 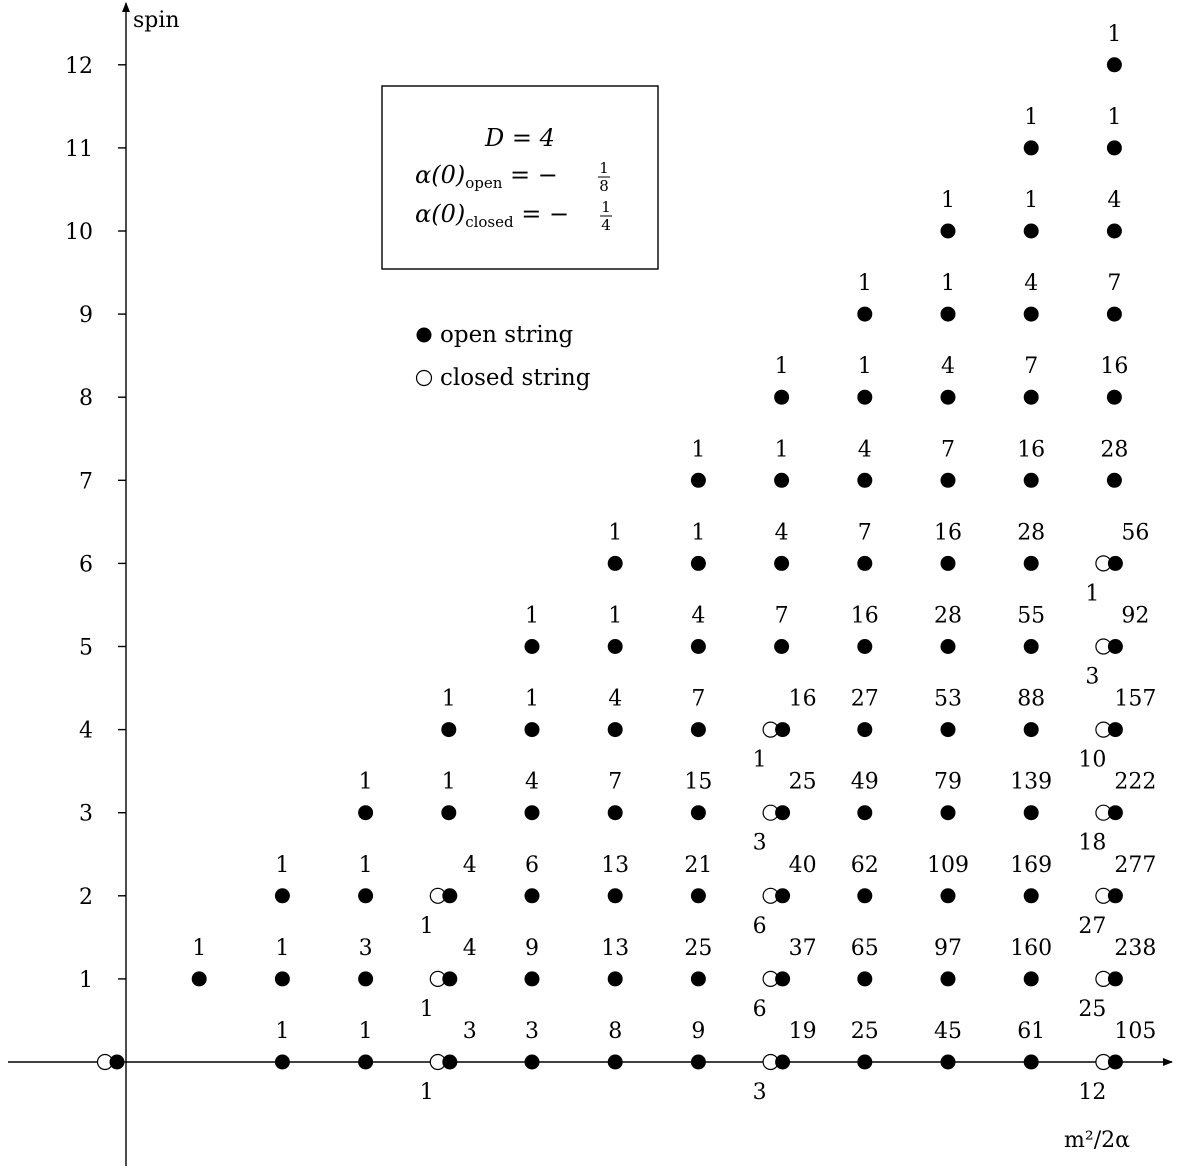 What do you see at coordinates (424, 335) in the screenshot?
I see `legend-open-marker` at bounding box center [424, 335].